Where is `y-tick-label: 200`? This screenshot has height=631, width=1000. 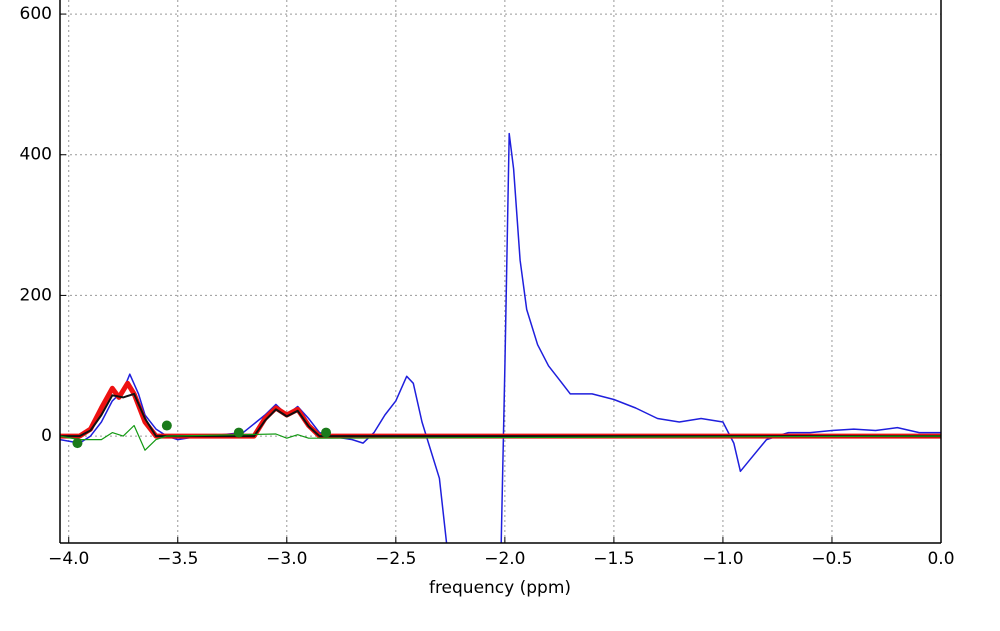 y-tick-label: 200 is located at coordinates (36, 295).